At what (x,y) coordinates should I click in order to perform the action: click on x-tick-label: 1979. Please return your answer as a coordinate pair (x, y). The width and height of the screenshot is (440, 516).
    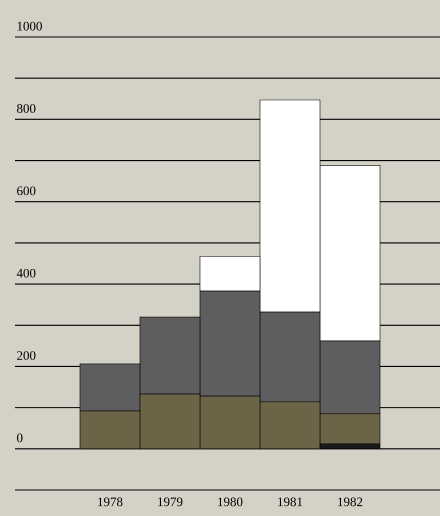
    Looking at the image, I should click on (170, 502).